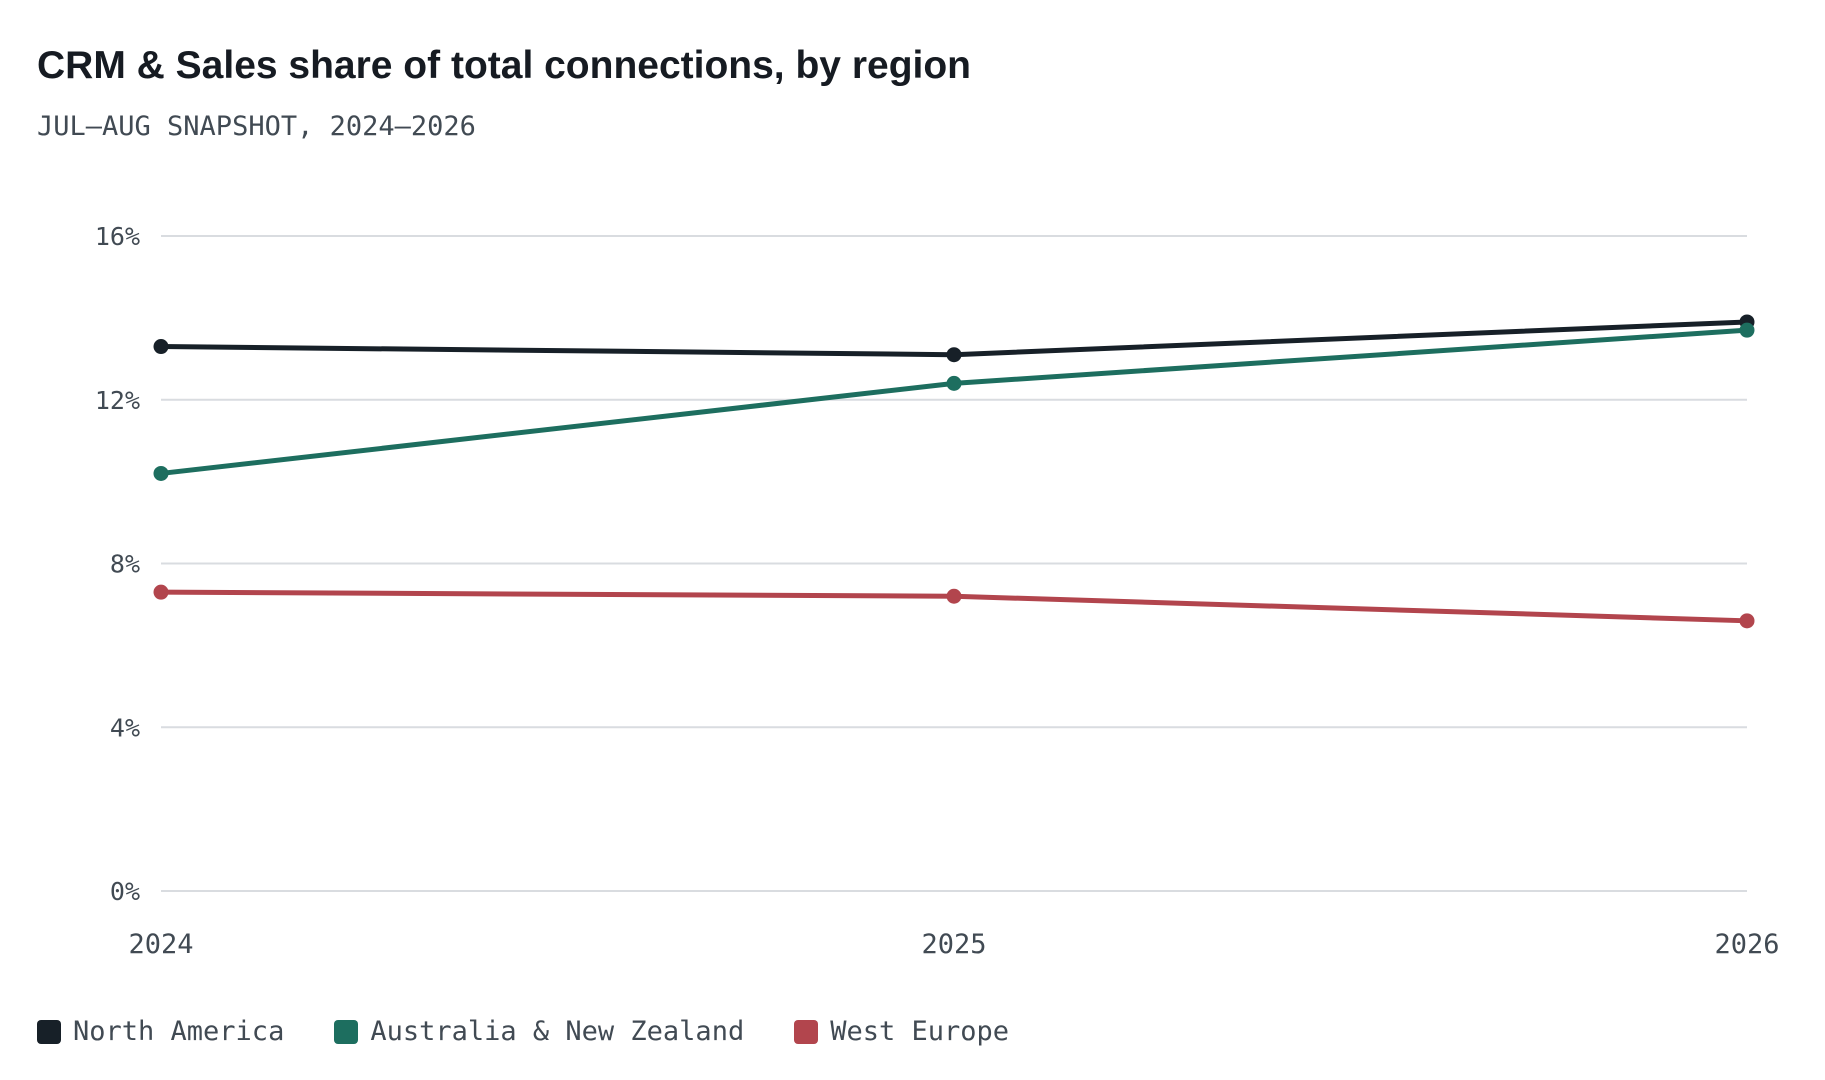 The width and height of the screenshot is (1825, 1080). I want to click on y-axis-ticks: 0% 4% 8% 12% 16%, so click(117, 564).